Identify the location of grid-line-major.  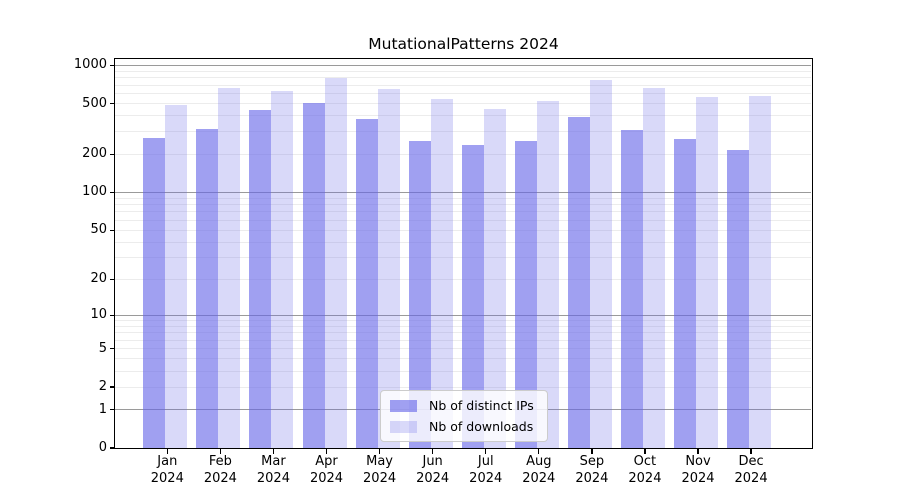
(463, 65).